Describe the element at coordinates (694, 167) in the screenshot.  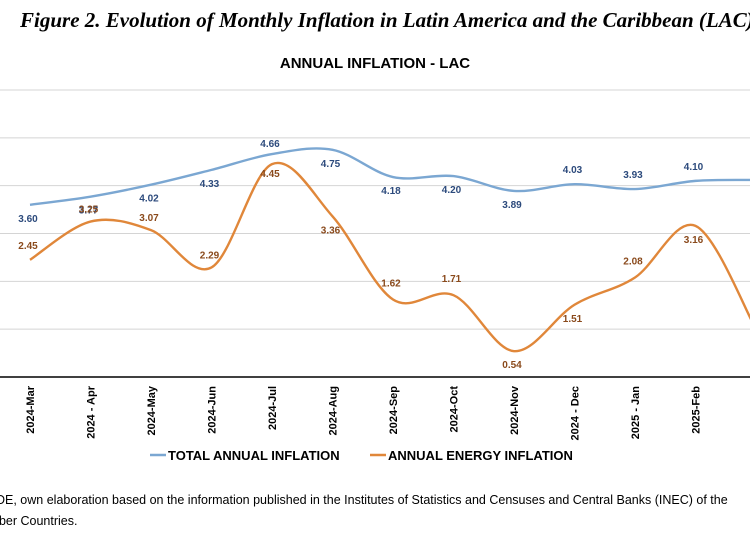
I see `total-data-label: 4.10` at that location.